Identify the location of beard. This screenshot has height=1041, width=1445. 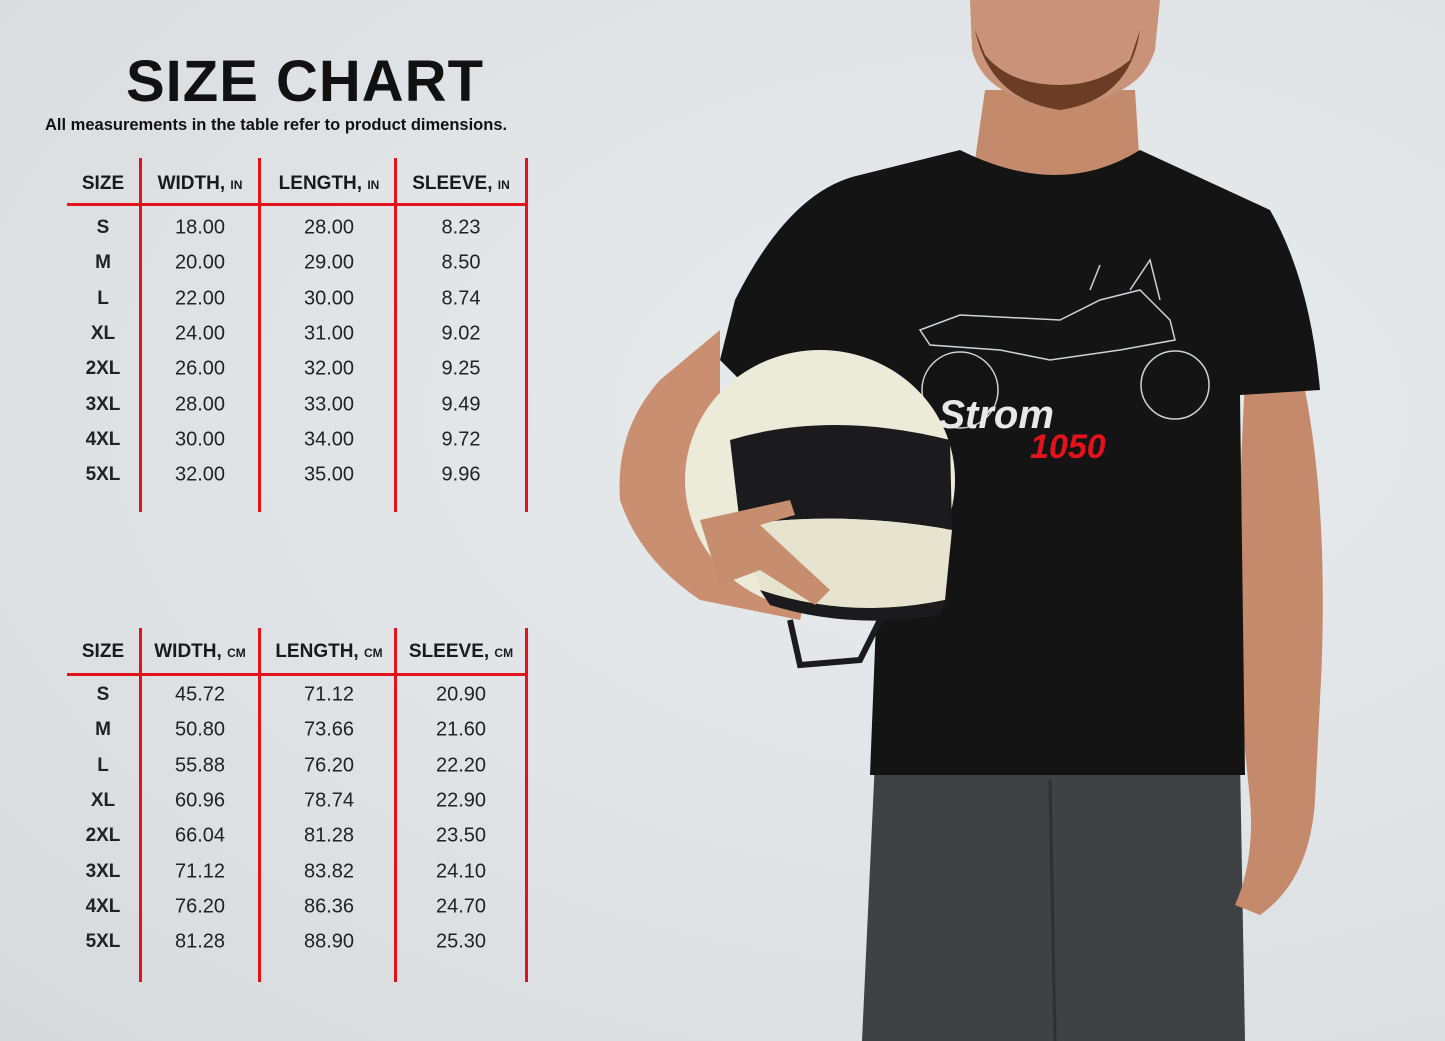
(1057, 70).